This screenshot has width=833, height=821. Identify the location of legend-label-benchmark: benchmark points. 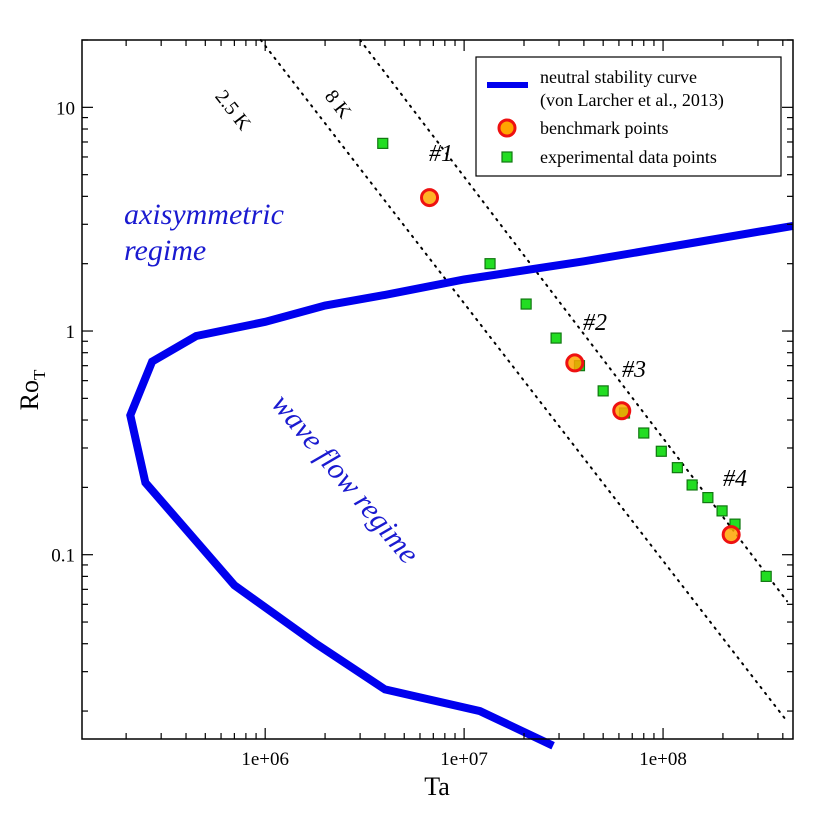
(604, 128).